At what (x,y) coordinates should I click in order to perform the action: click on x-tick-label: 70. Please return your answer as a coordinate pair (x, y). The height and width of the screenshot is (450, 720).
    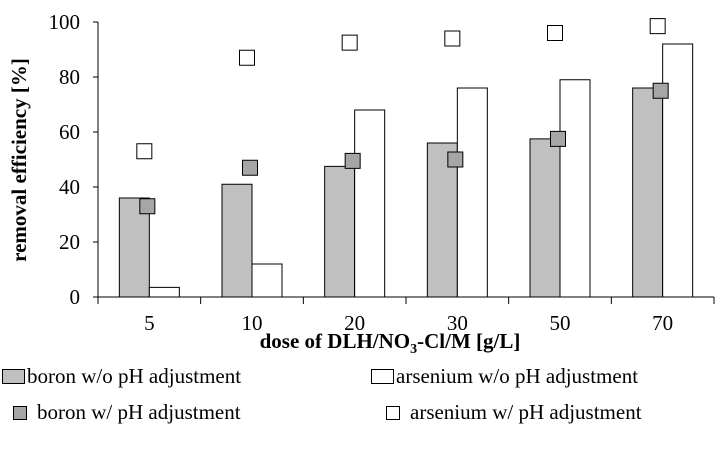
    Looking at the image, I should click on (662, 323).